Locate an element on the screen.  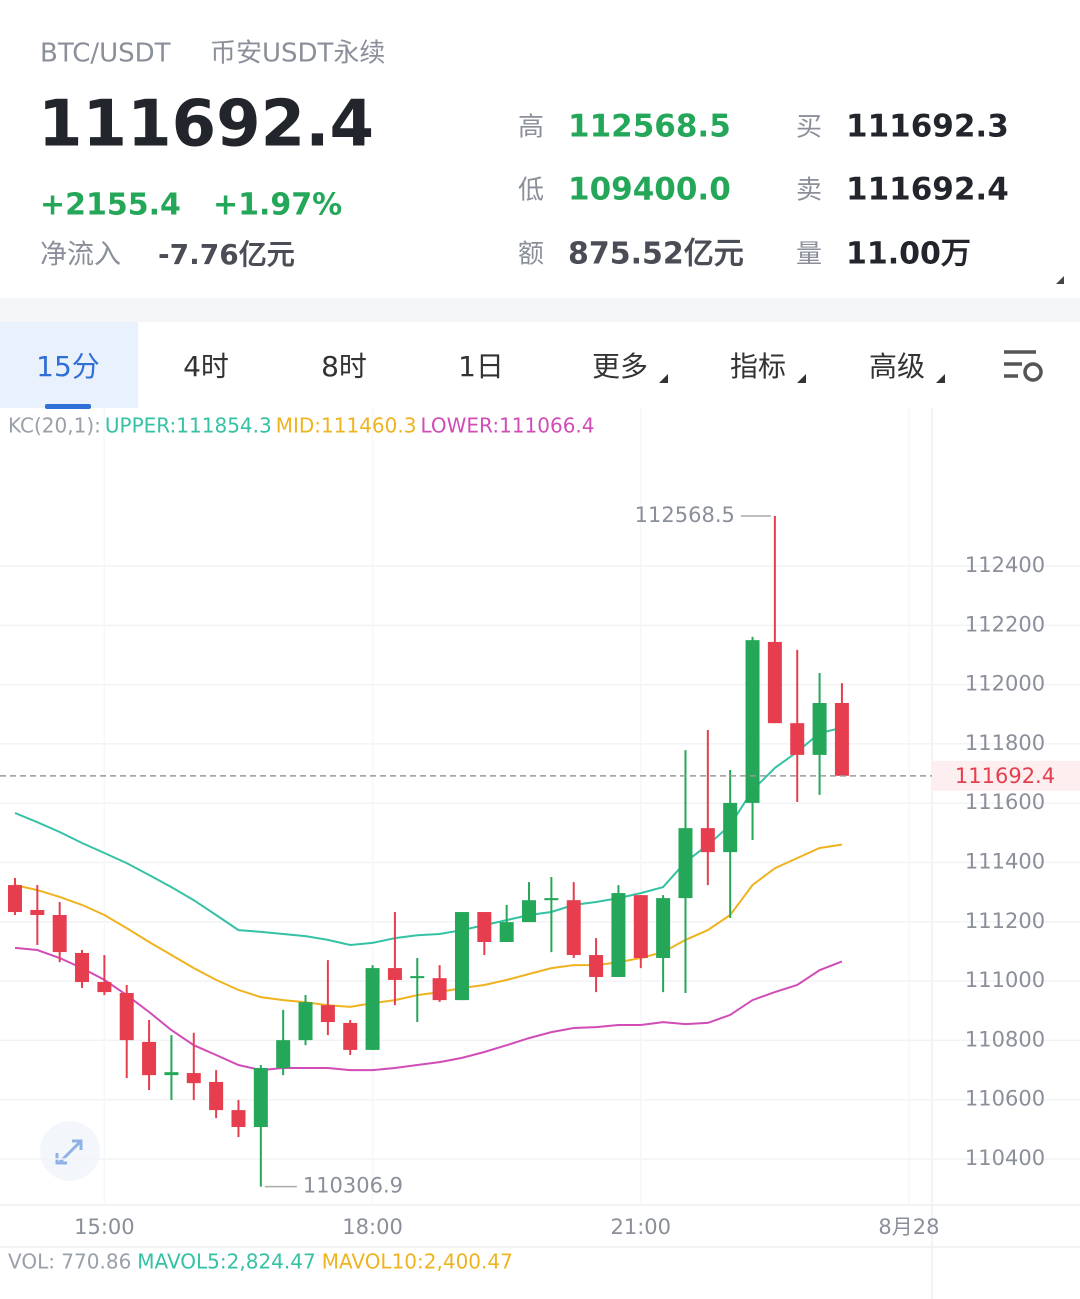
y-tick-label: 111200 is located at coordinates (1005, 921).